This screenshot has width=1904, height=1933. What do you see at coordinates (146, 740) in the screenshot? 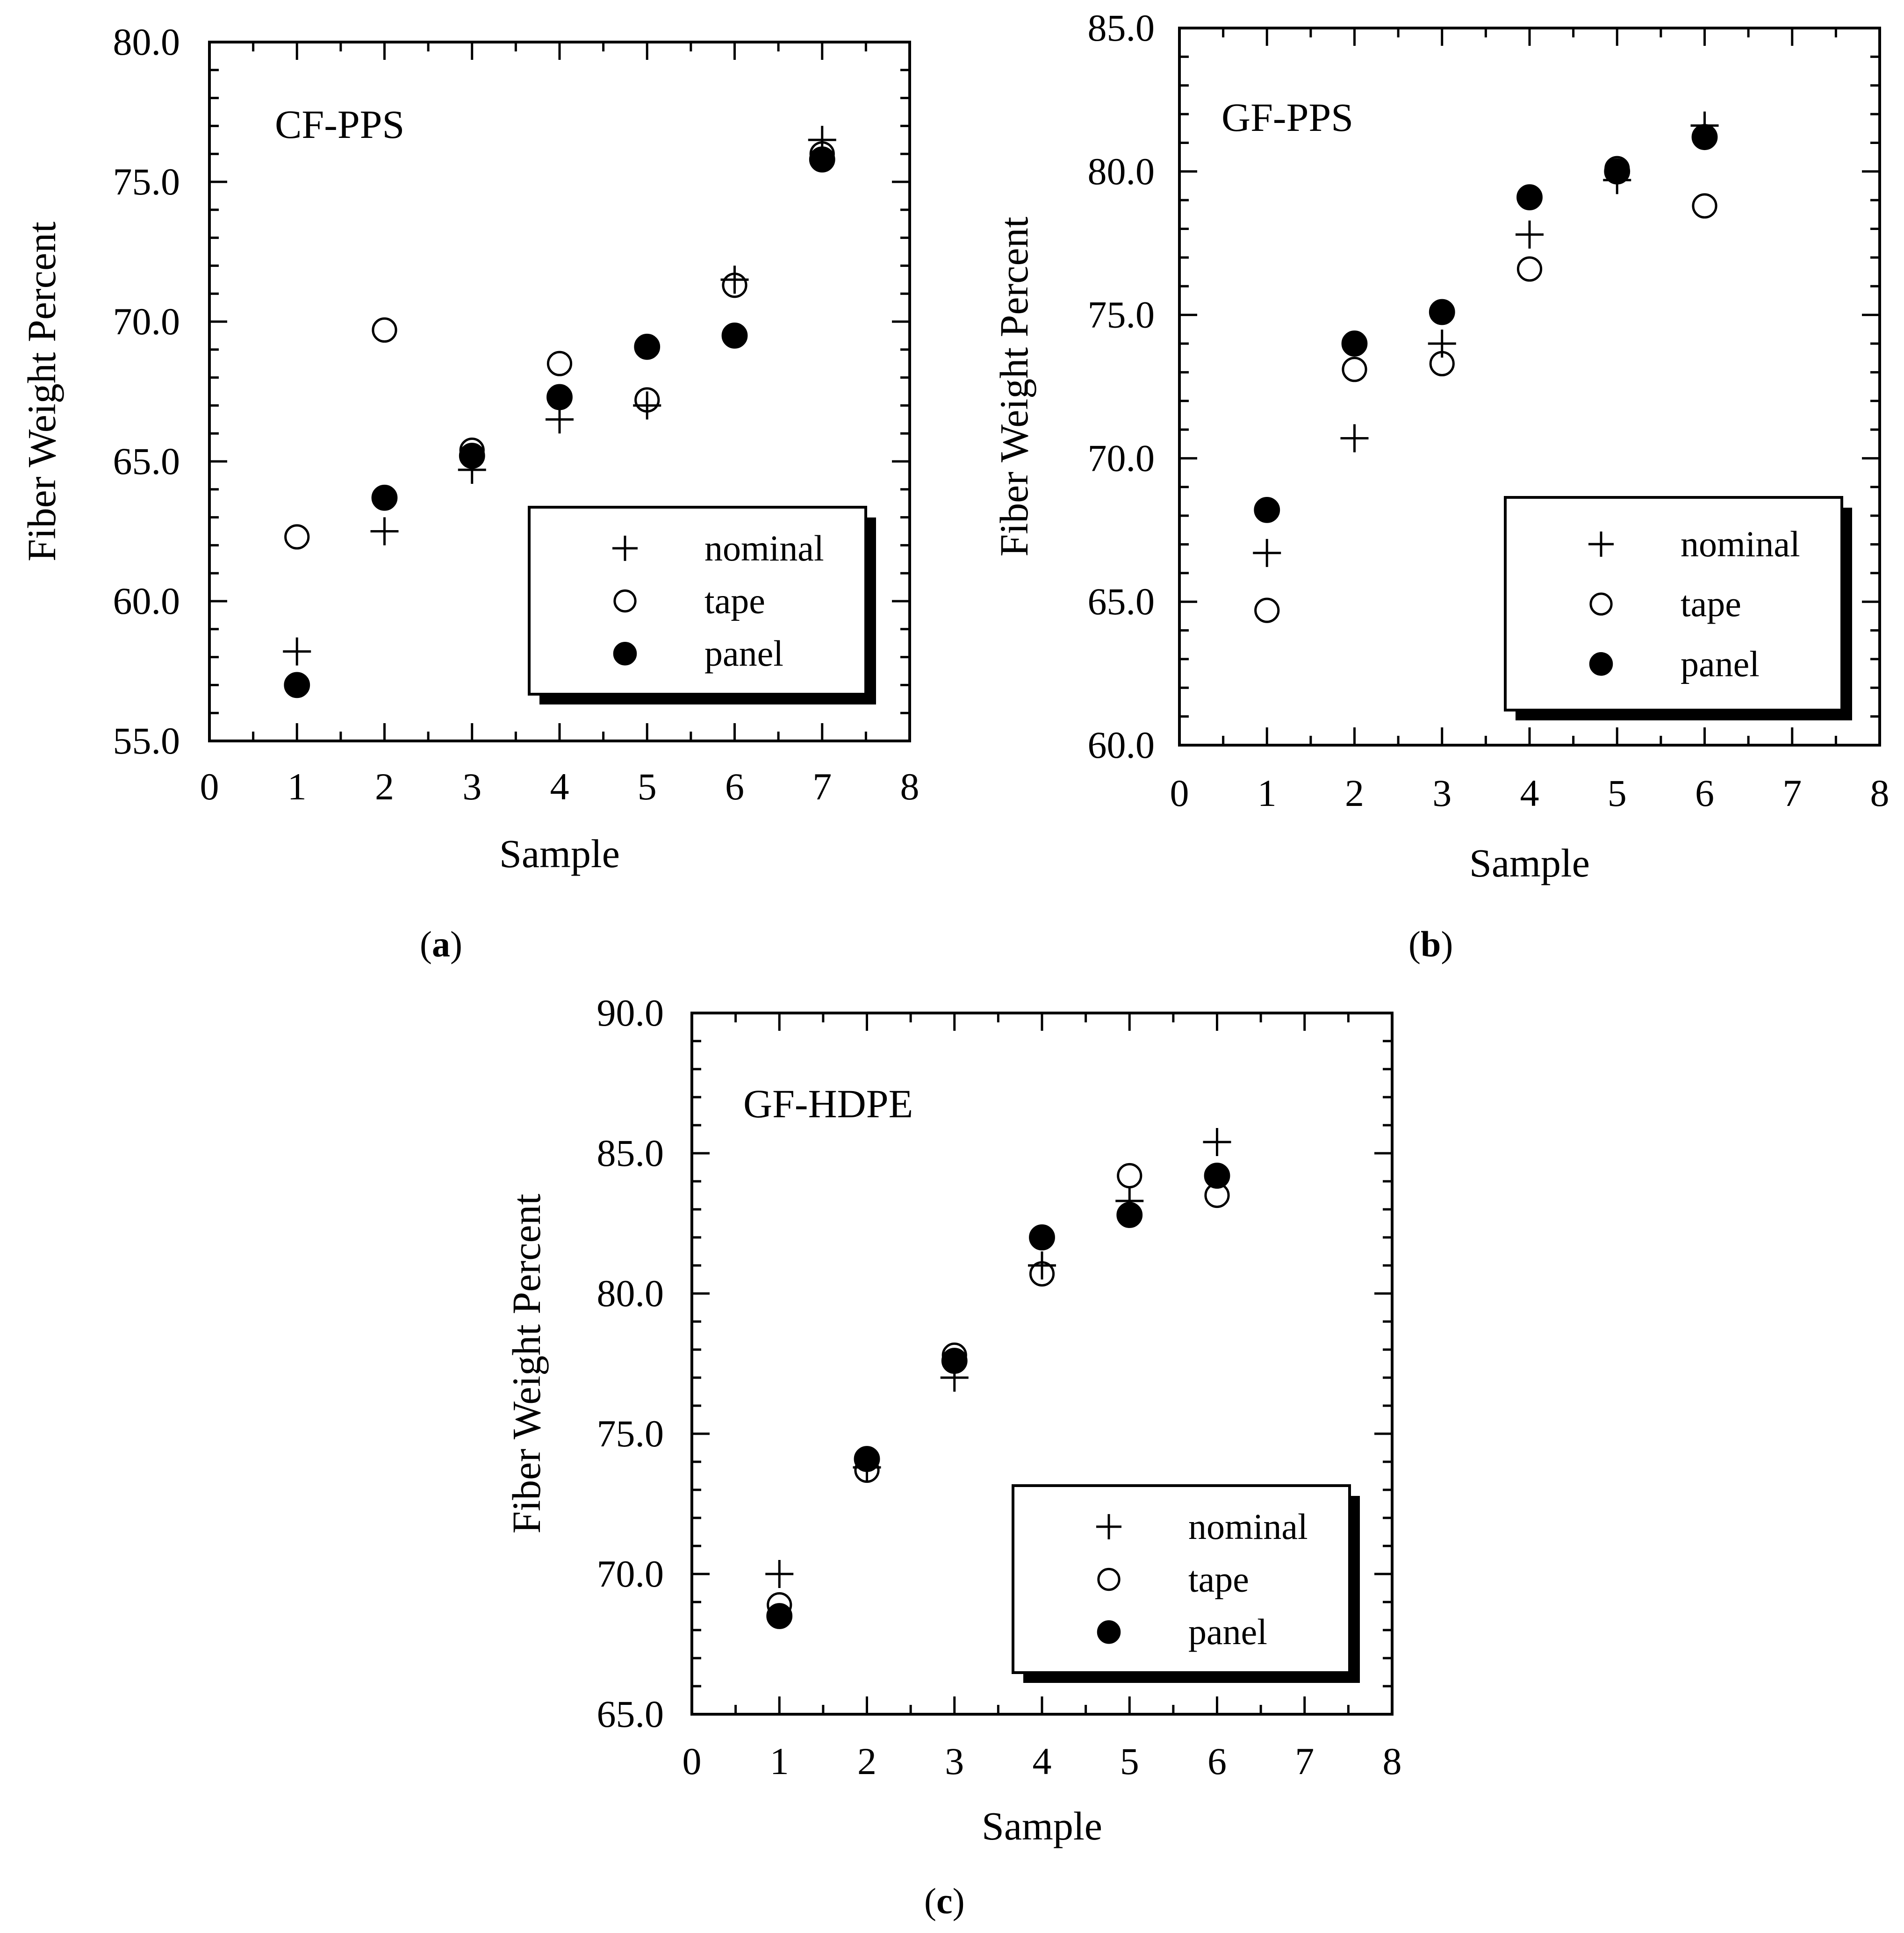
I see `y-tick-label: 55.0` at bounding box center [146, 740].